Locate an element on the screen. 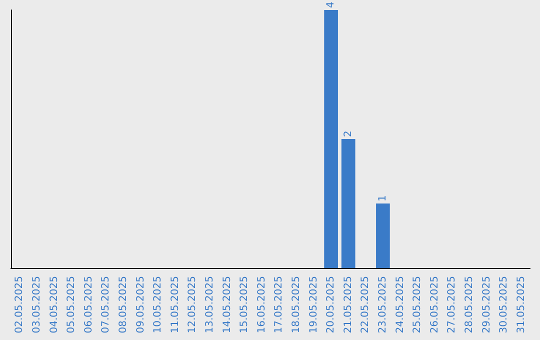  x-tick-label: 18.05.2025 is located at coordinates (296, 305).